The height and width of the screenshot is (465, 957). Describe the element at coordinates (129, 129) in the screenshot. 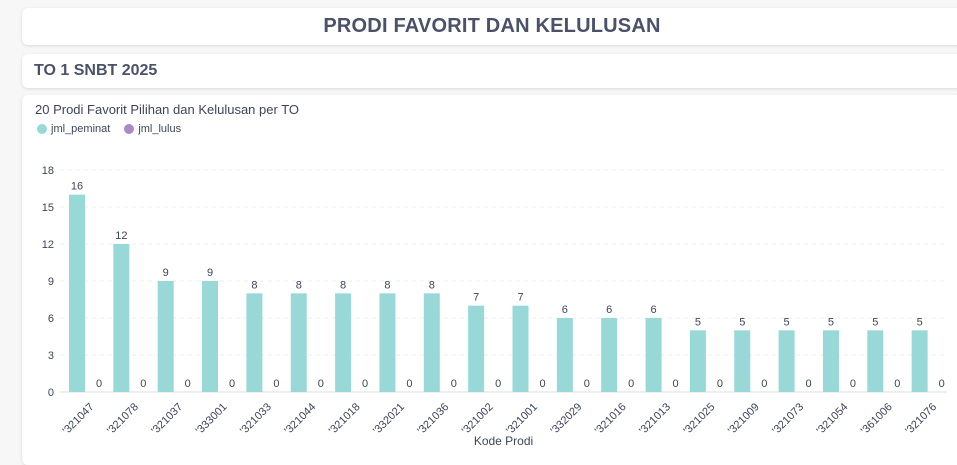

I see `legend-dot-lulus` at that location.